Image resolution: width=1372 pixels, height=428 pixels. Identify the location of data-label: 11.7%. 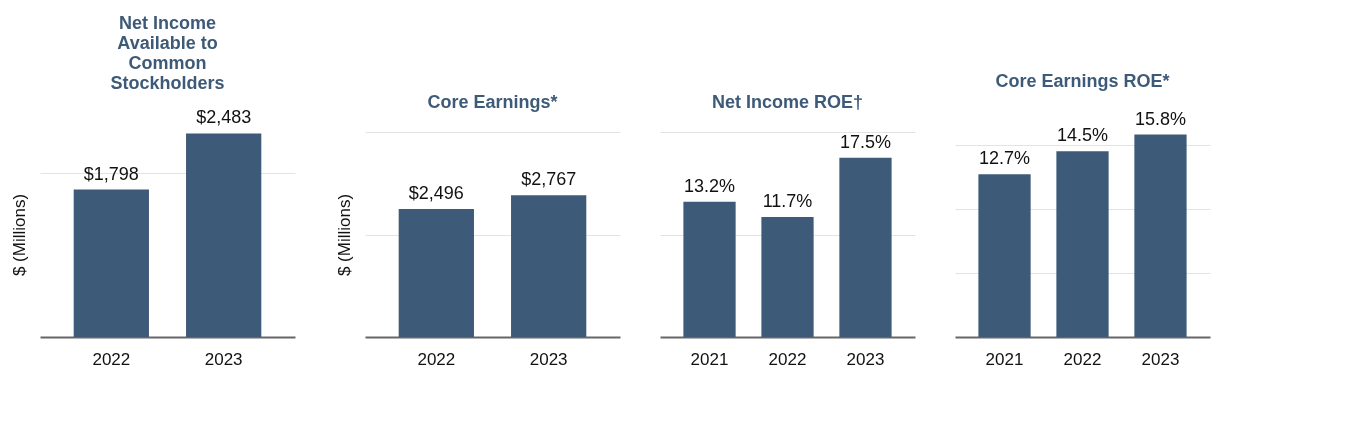
(787, 201).